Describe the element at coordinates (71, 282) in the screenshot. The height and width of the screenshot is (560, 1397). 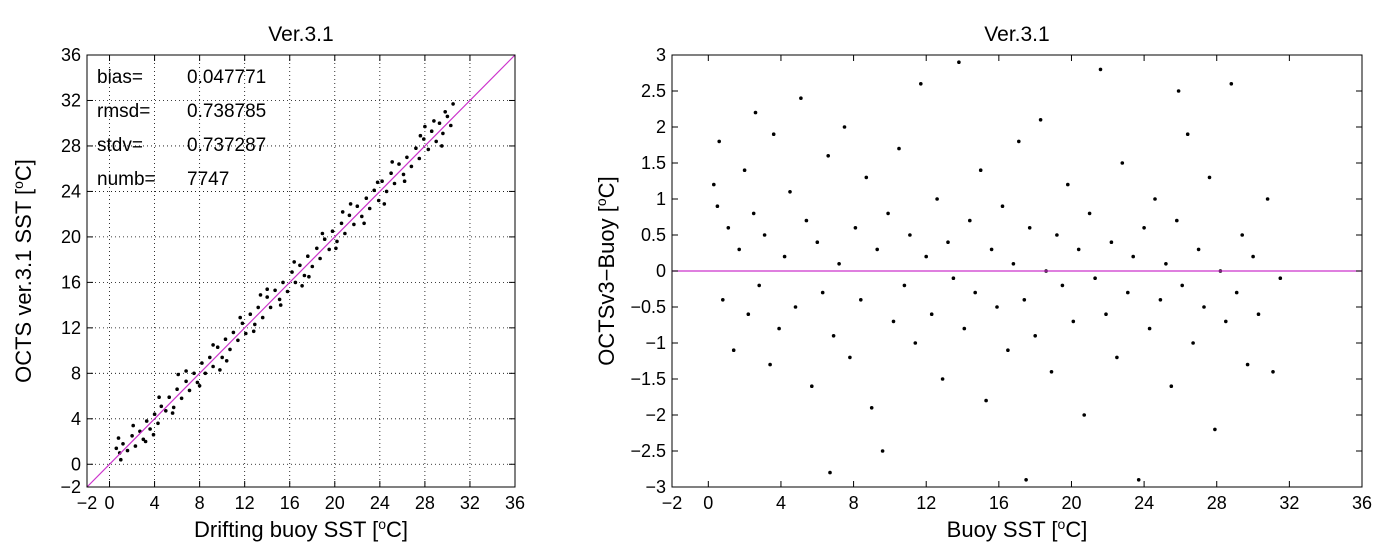
I see `left-ytick-label: 16` at that location.